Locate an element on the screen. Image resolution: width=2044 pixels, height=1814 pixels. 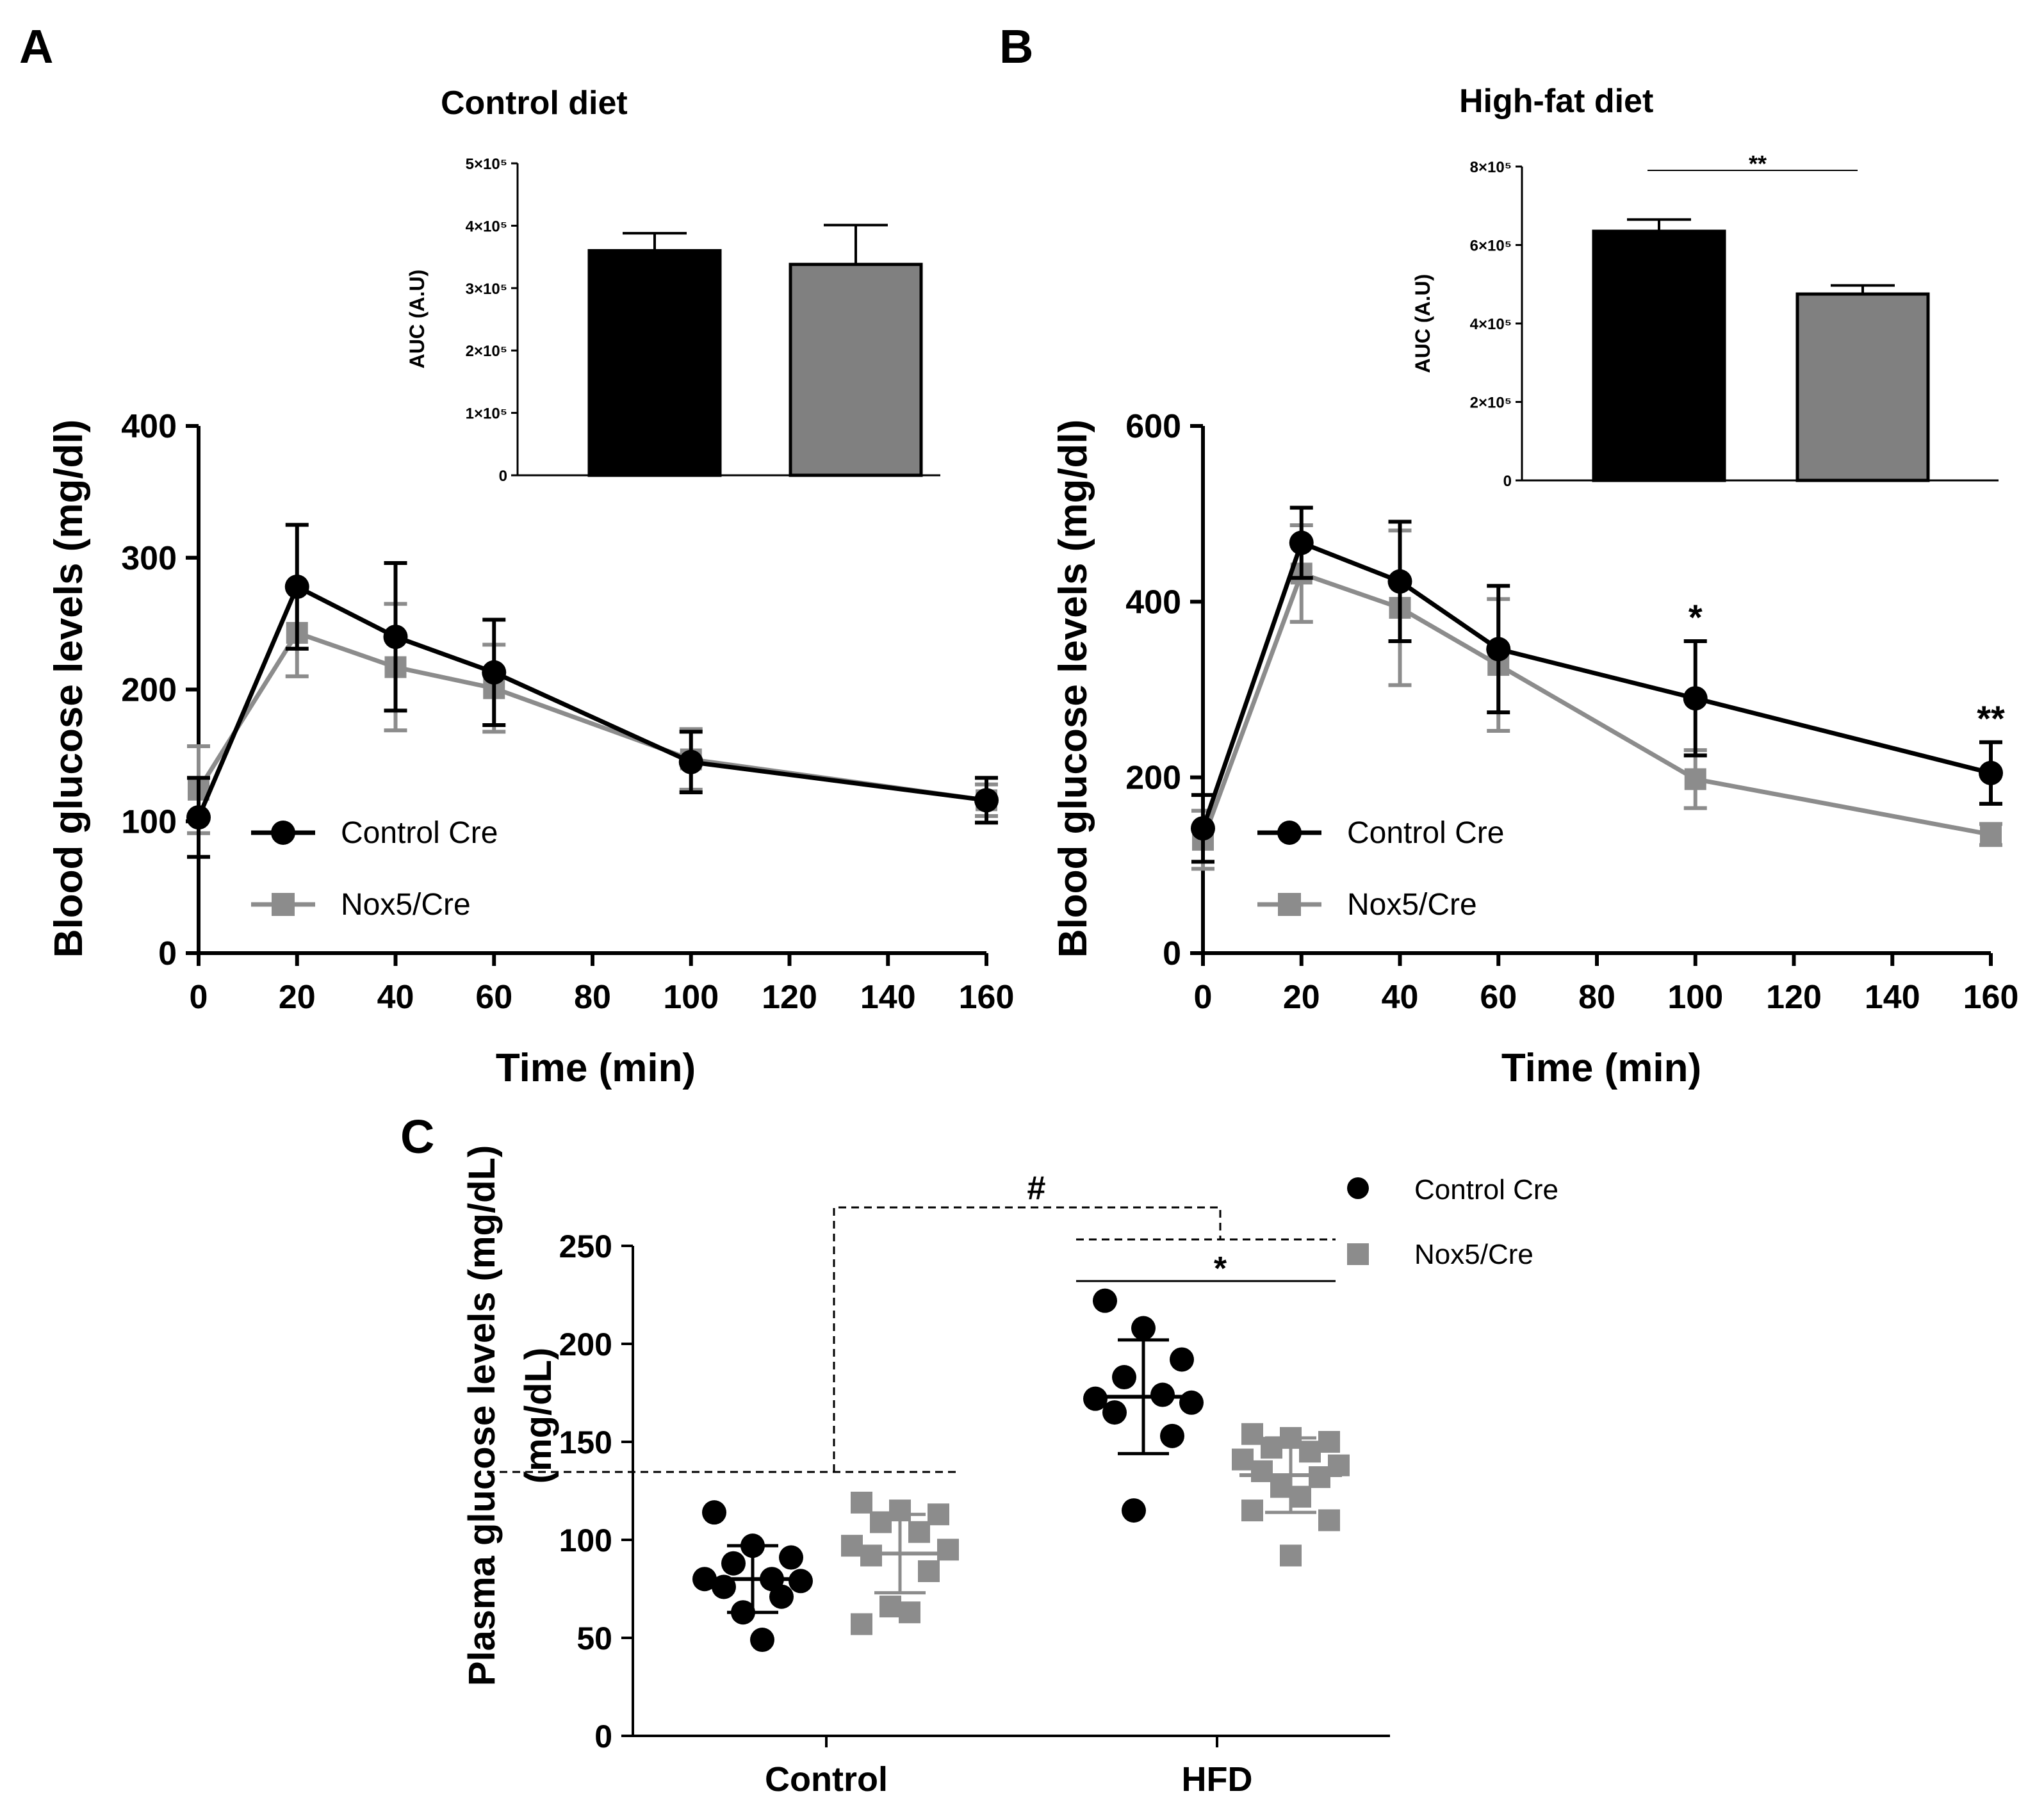
panel-c-hash-bracket is located at coordinates (1027, 1339).